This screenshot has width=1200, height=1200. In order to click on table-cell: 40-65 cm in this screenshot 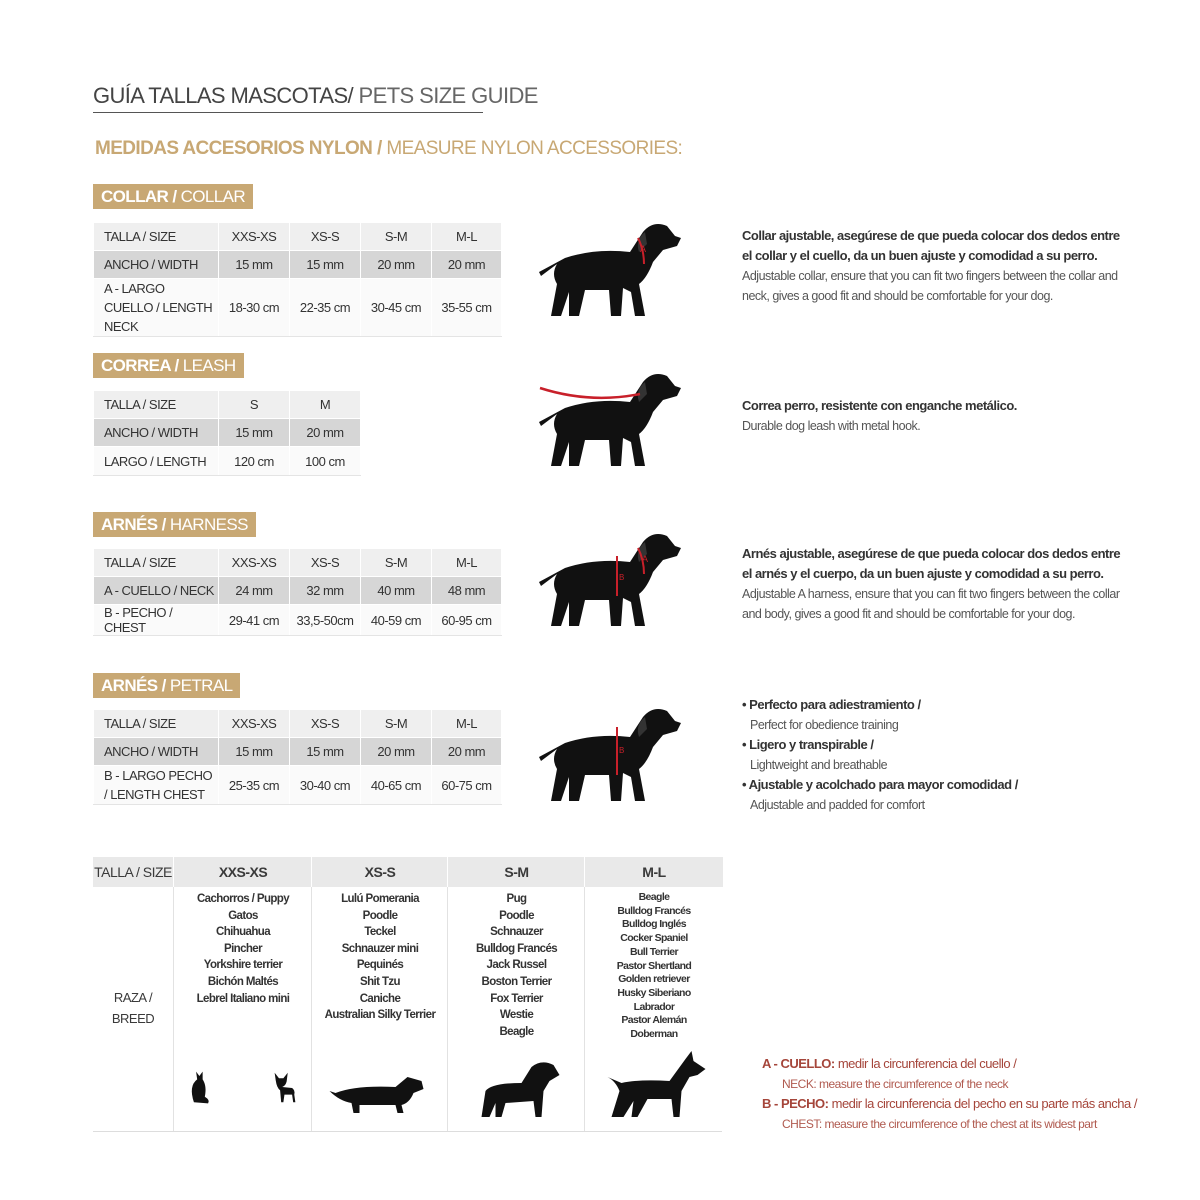, I will do `click(396, 785)`.